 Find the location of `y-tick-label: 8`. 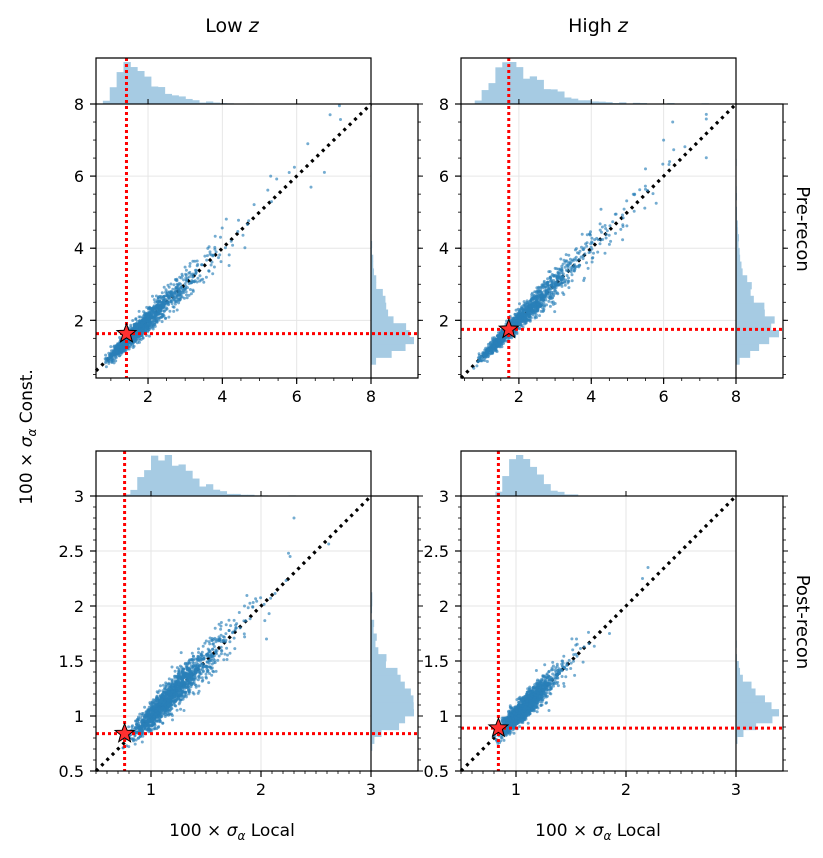

y-tick-label: 8 is located at coordinates (79, 104).